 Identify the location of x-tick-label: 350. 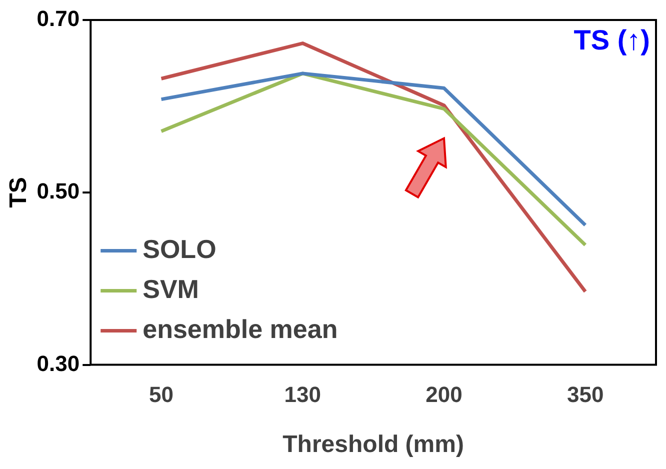
(585, 395).